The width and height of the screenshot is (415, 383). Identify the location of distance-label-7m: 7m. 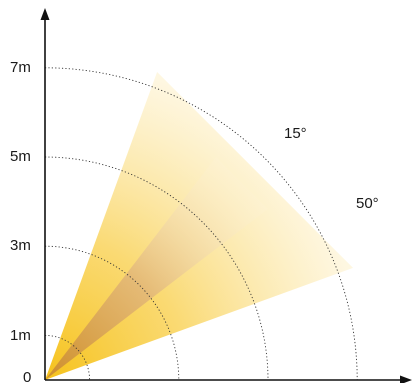
(20, 67).